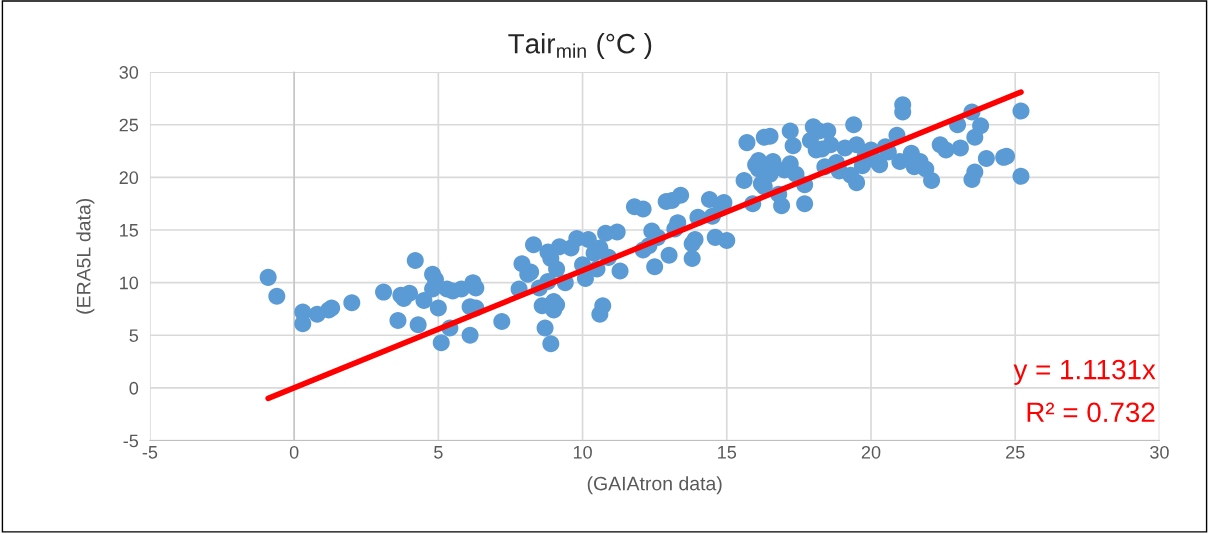 Image resolution: width=1209 pixels, height=534 pixels. Describe the element at coordinates (129, 178) in the screenshot. I see `y-tick-label: 20` at that location.